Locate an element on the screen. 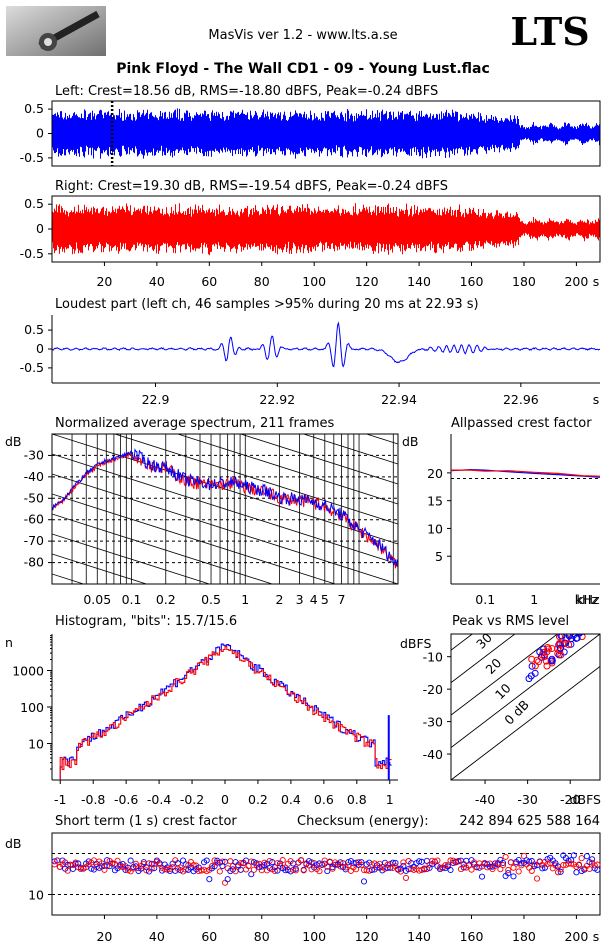 Image resolution: width=606 pixels, height=946 pixels. histogram-right-trace is located at coordinates (225, 713).